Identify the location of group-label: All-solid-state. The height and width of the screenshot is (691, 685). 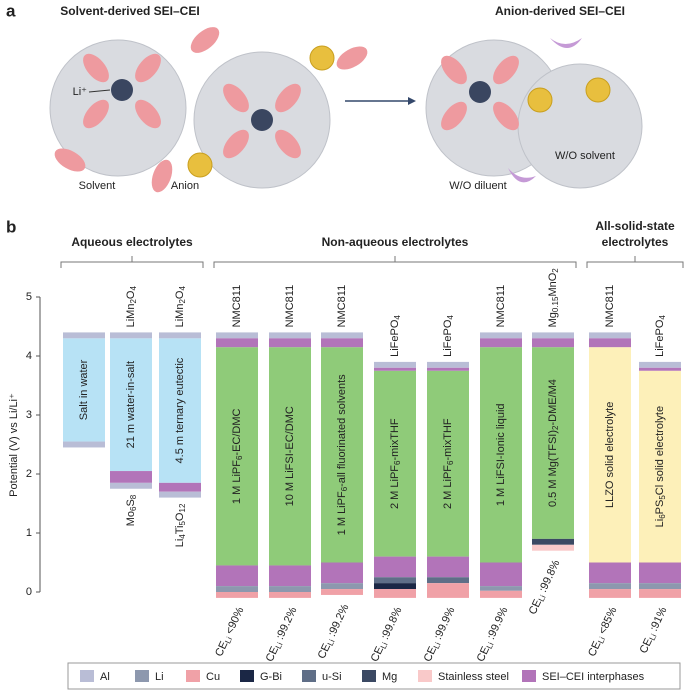
(635, 226).